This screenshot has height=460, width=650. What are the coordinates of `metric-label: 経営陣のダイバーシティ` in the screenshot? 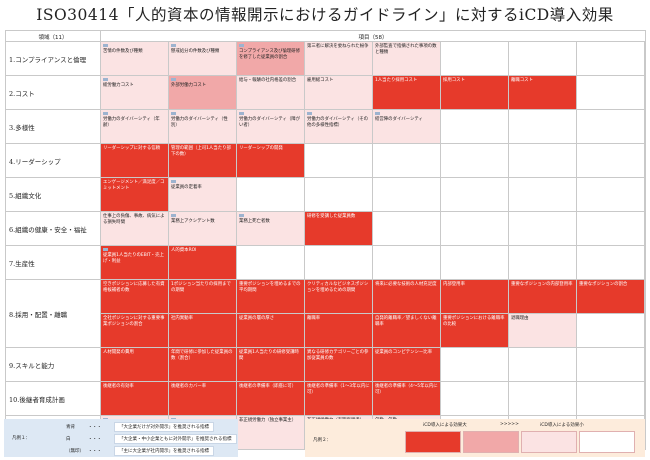 It's located at (399, 119).